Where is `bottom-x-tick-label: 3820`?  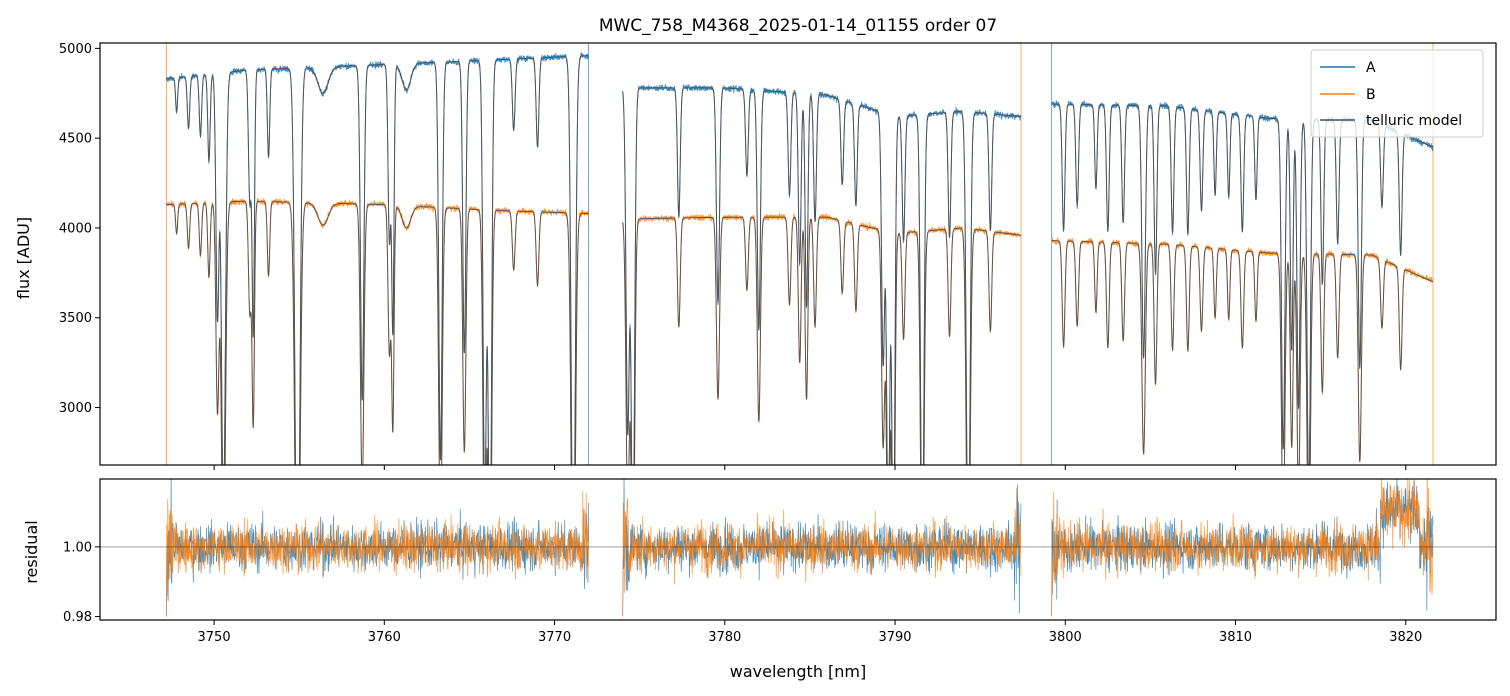
bottom-x-tick-label: 3820 is located at coordinates (1405, 637).